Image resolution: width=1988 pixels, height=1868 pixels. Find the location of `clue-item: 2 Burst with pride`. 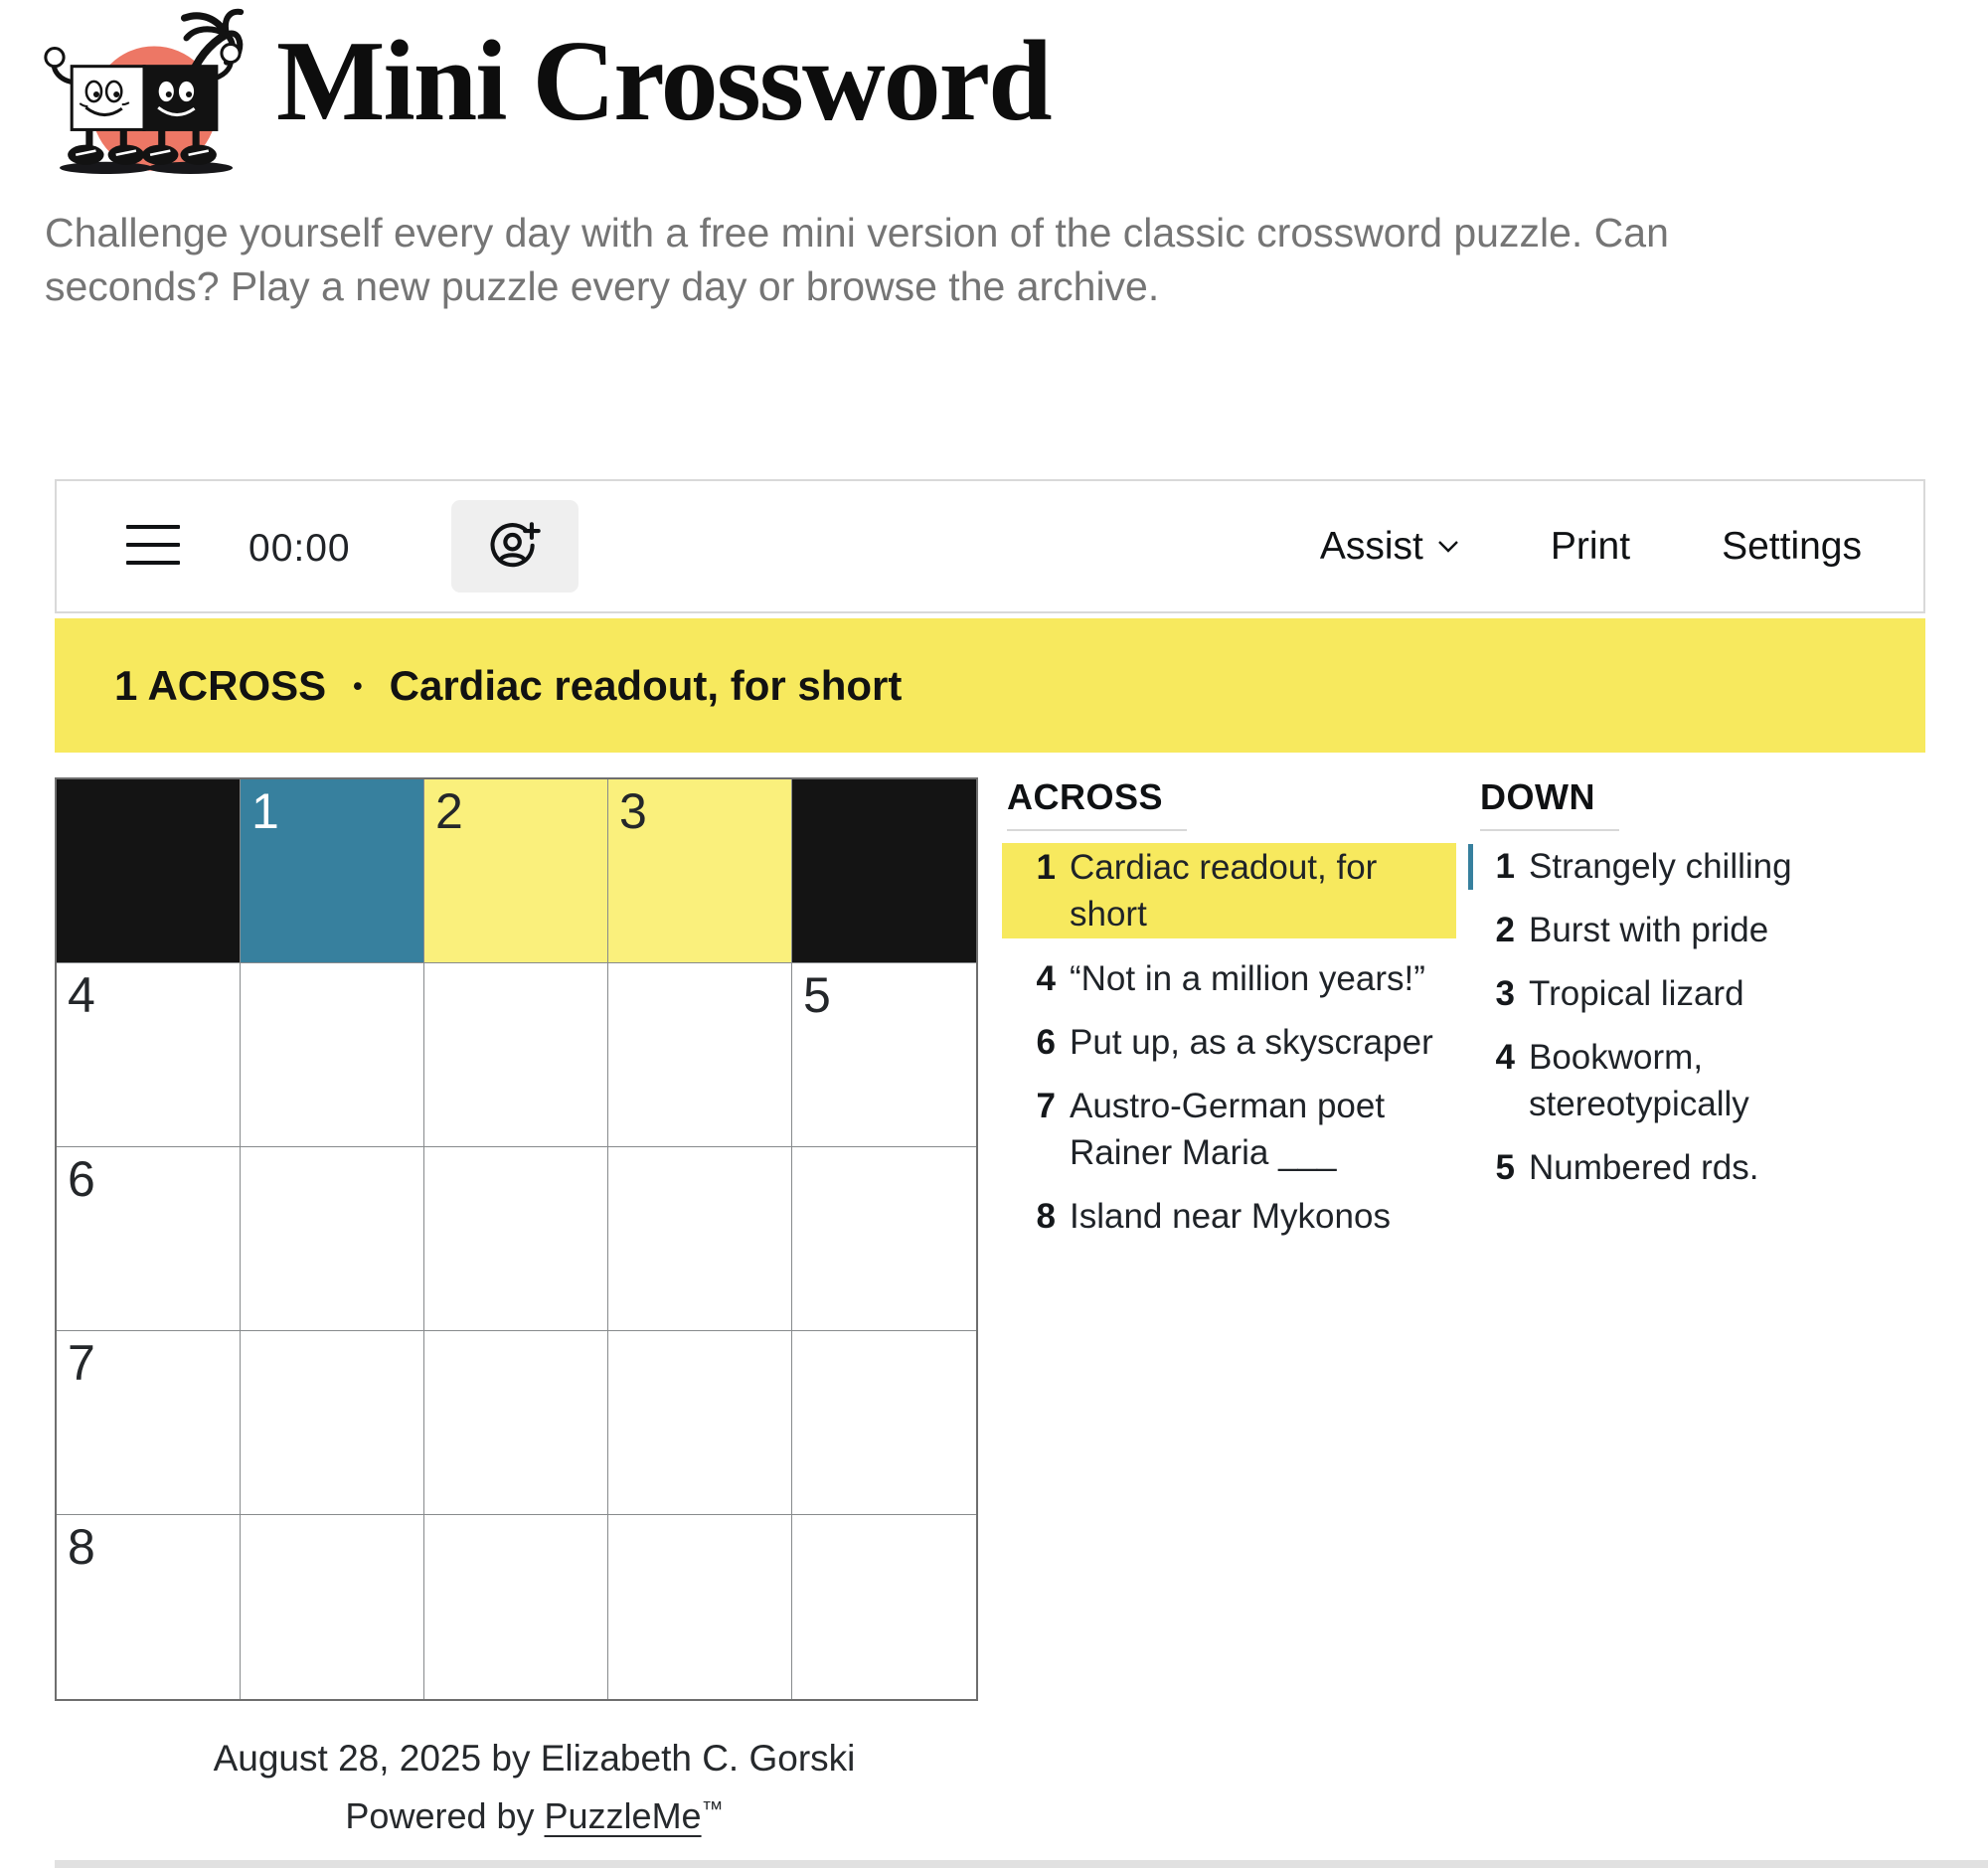

clue-item: 2 Burst with pride is located at coordinates (1697, 930).